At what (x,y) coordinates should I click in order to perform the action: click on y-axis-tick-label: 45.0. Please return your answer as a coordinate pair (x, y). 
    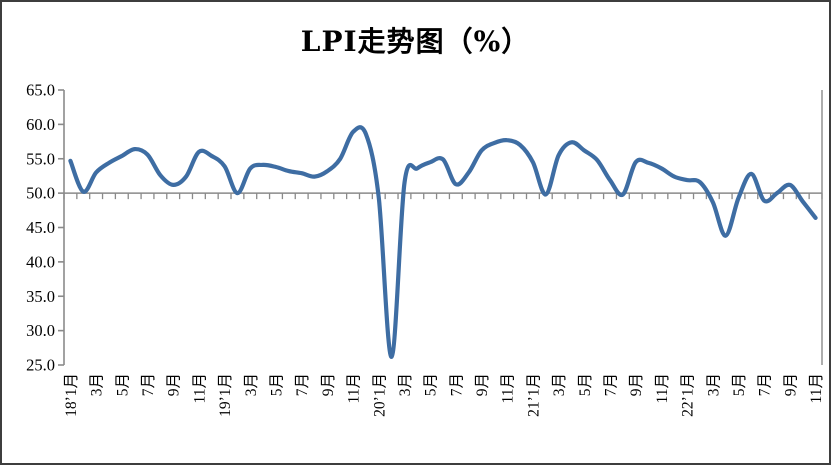
    Looking at the image, I should click on (40, 227).